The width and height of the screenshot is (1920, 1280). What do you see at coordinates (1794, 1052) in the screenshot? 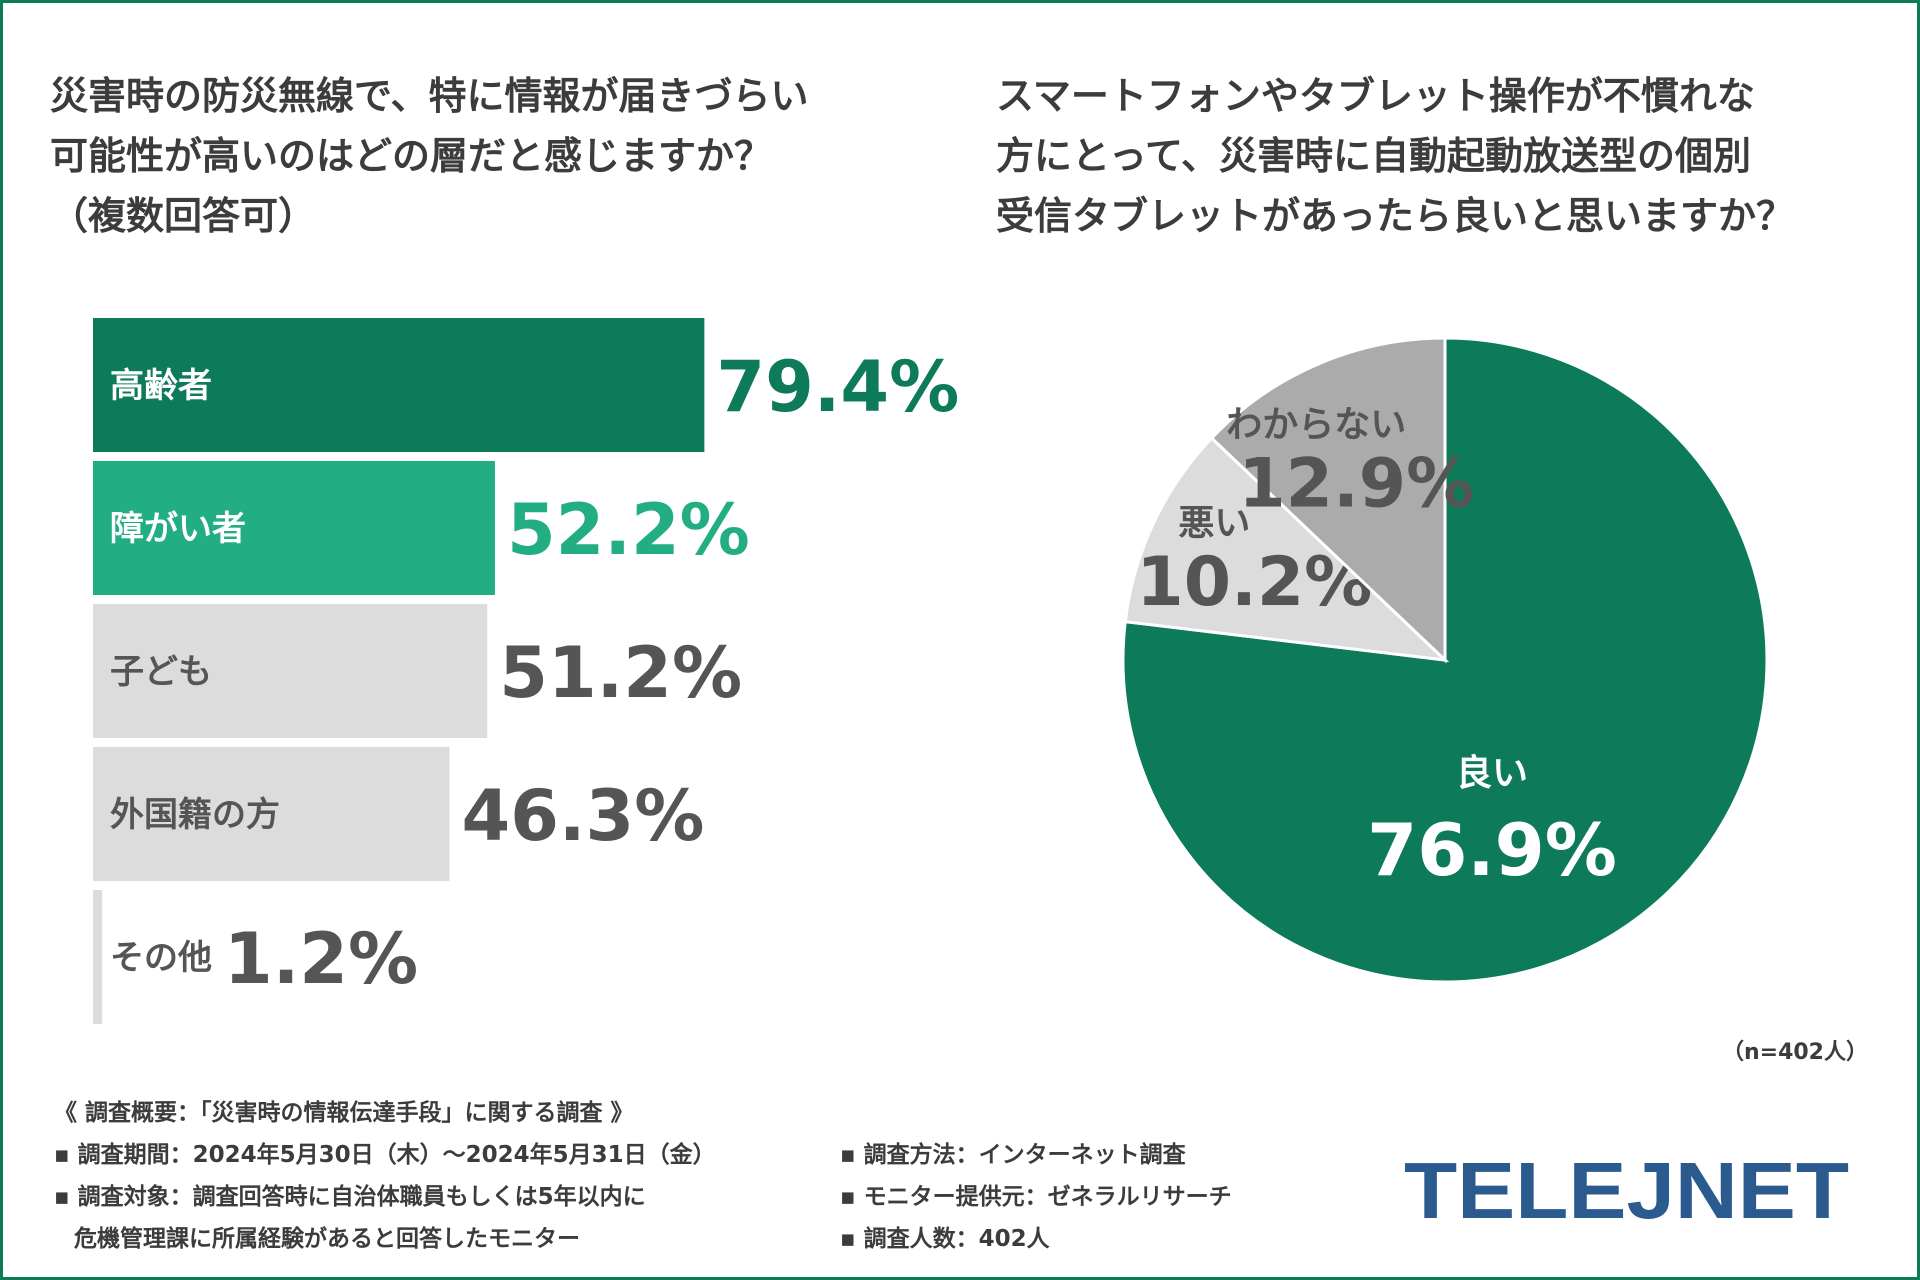
I see `sample-size-note: （n=402人）` at bounding box center [1794, 1052].